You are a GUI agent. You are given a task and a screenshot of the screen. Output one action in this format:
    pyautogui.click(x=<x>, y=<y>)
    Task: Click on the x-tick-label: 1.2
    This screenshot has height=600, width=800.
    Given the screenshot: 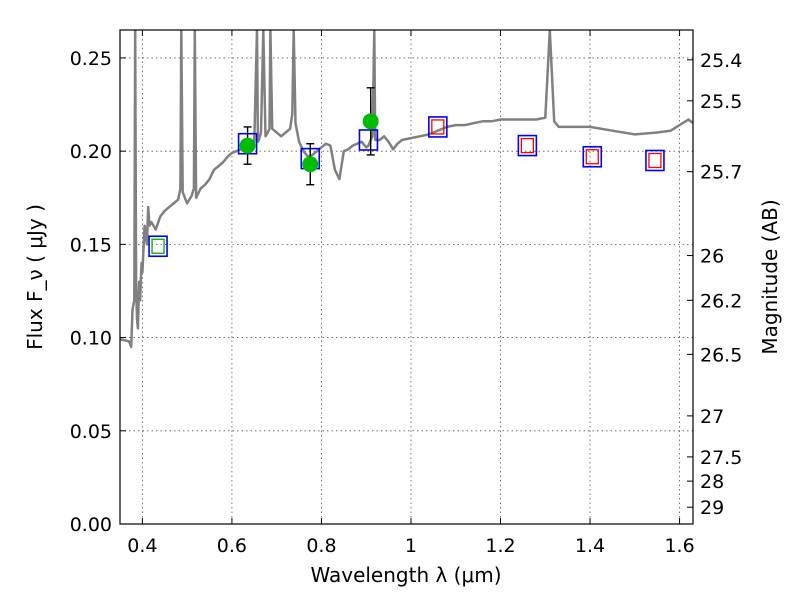 What is the action you would take?
    pyautogui.click(x=500, y=546)
    